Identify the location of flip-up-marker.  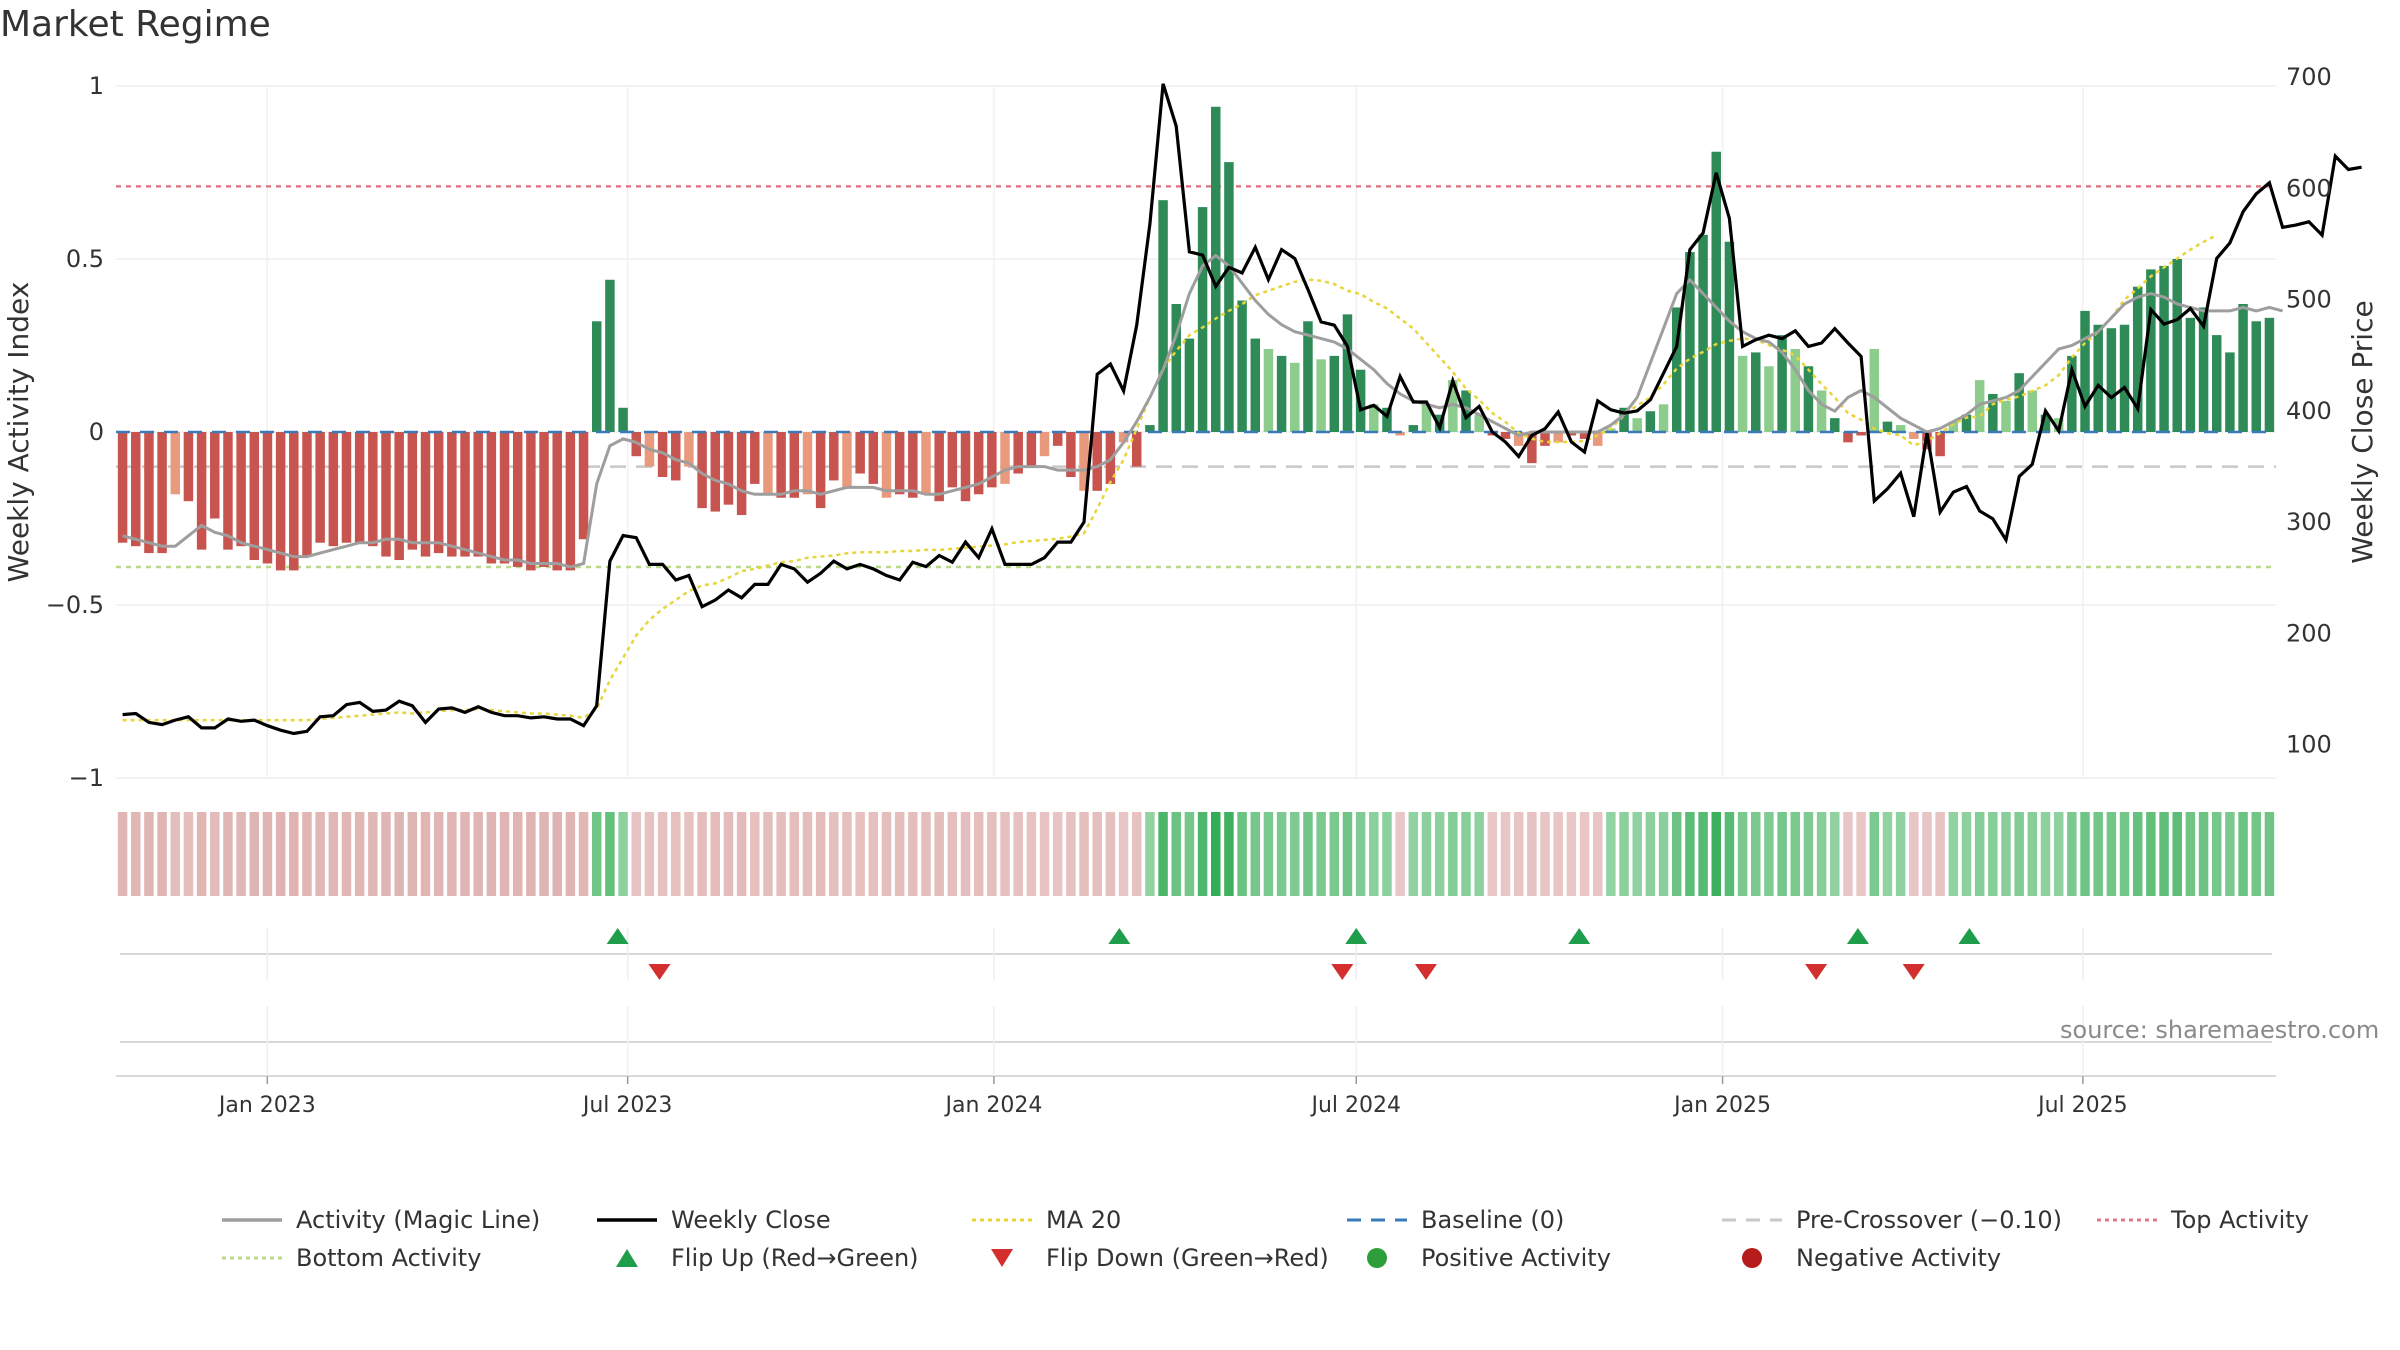
(617, 936).